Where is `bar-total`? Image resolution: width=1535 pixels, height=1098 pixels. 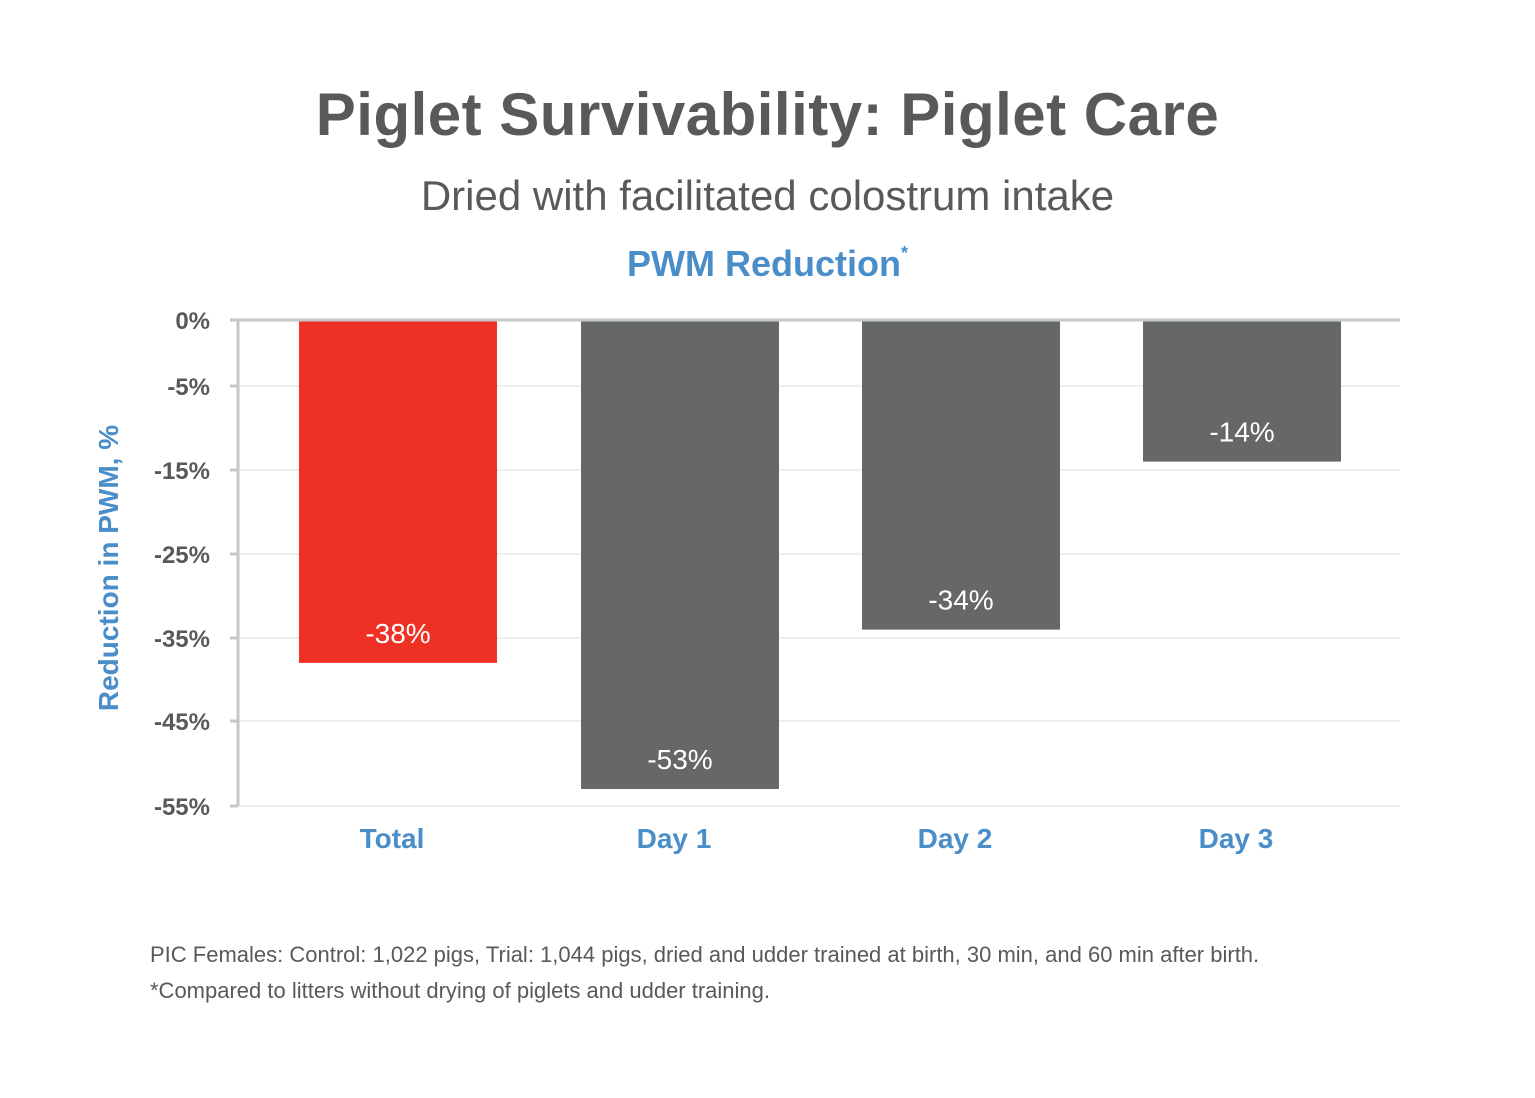 bar-total is located at coordinates (398, 491).